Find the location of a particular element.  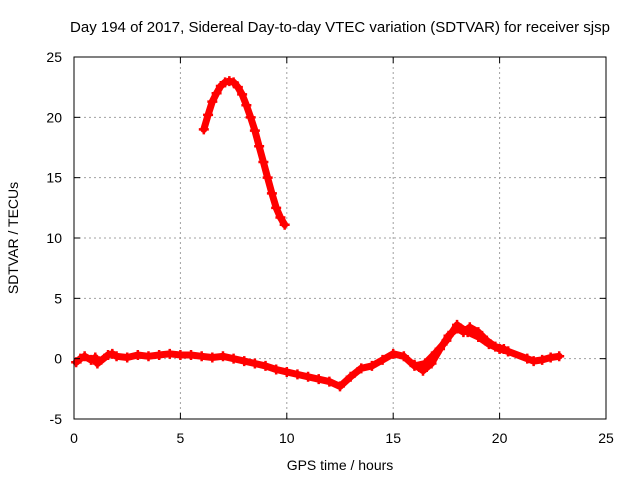

series-arc-branch is located at coordinates (461, 349).